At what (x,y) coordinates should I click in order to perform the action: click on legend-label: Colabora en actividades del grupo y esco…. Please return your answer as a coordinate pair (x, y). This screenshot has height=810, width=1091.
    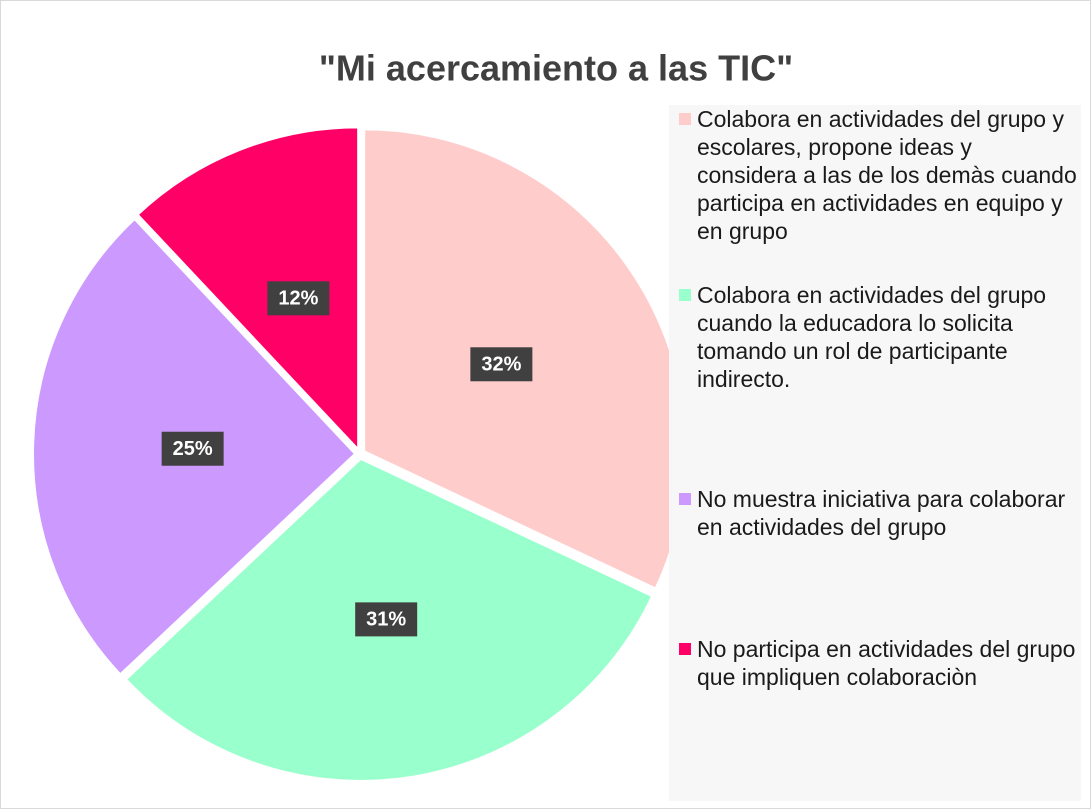
    Looking at the image, I should click on (887, 175).